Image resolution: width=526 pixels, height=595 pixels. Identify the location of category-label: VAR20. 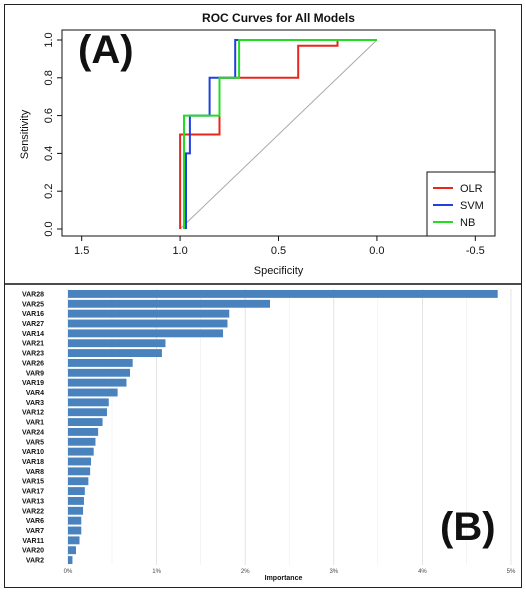
(33, 551).